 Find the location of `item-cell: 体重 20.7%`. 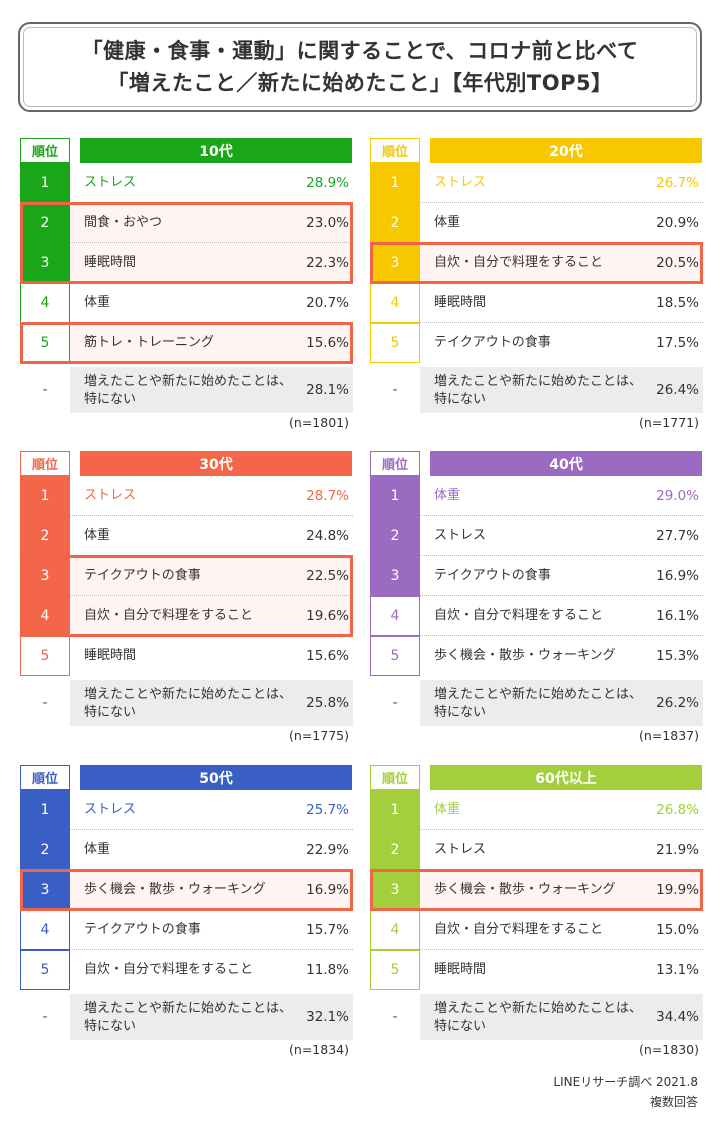

item-cell: 体重 20.7% is located at coordinates (211, 303).